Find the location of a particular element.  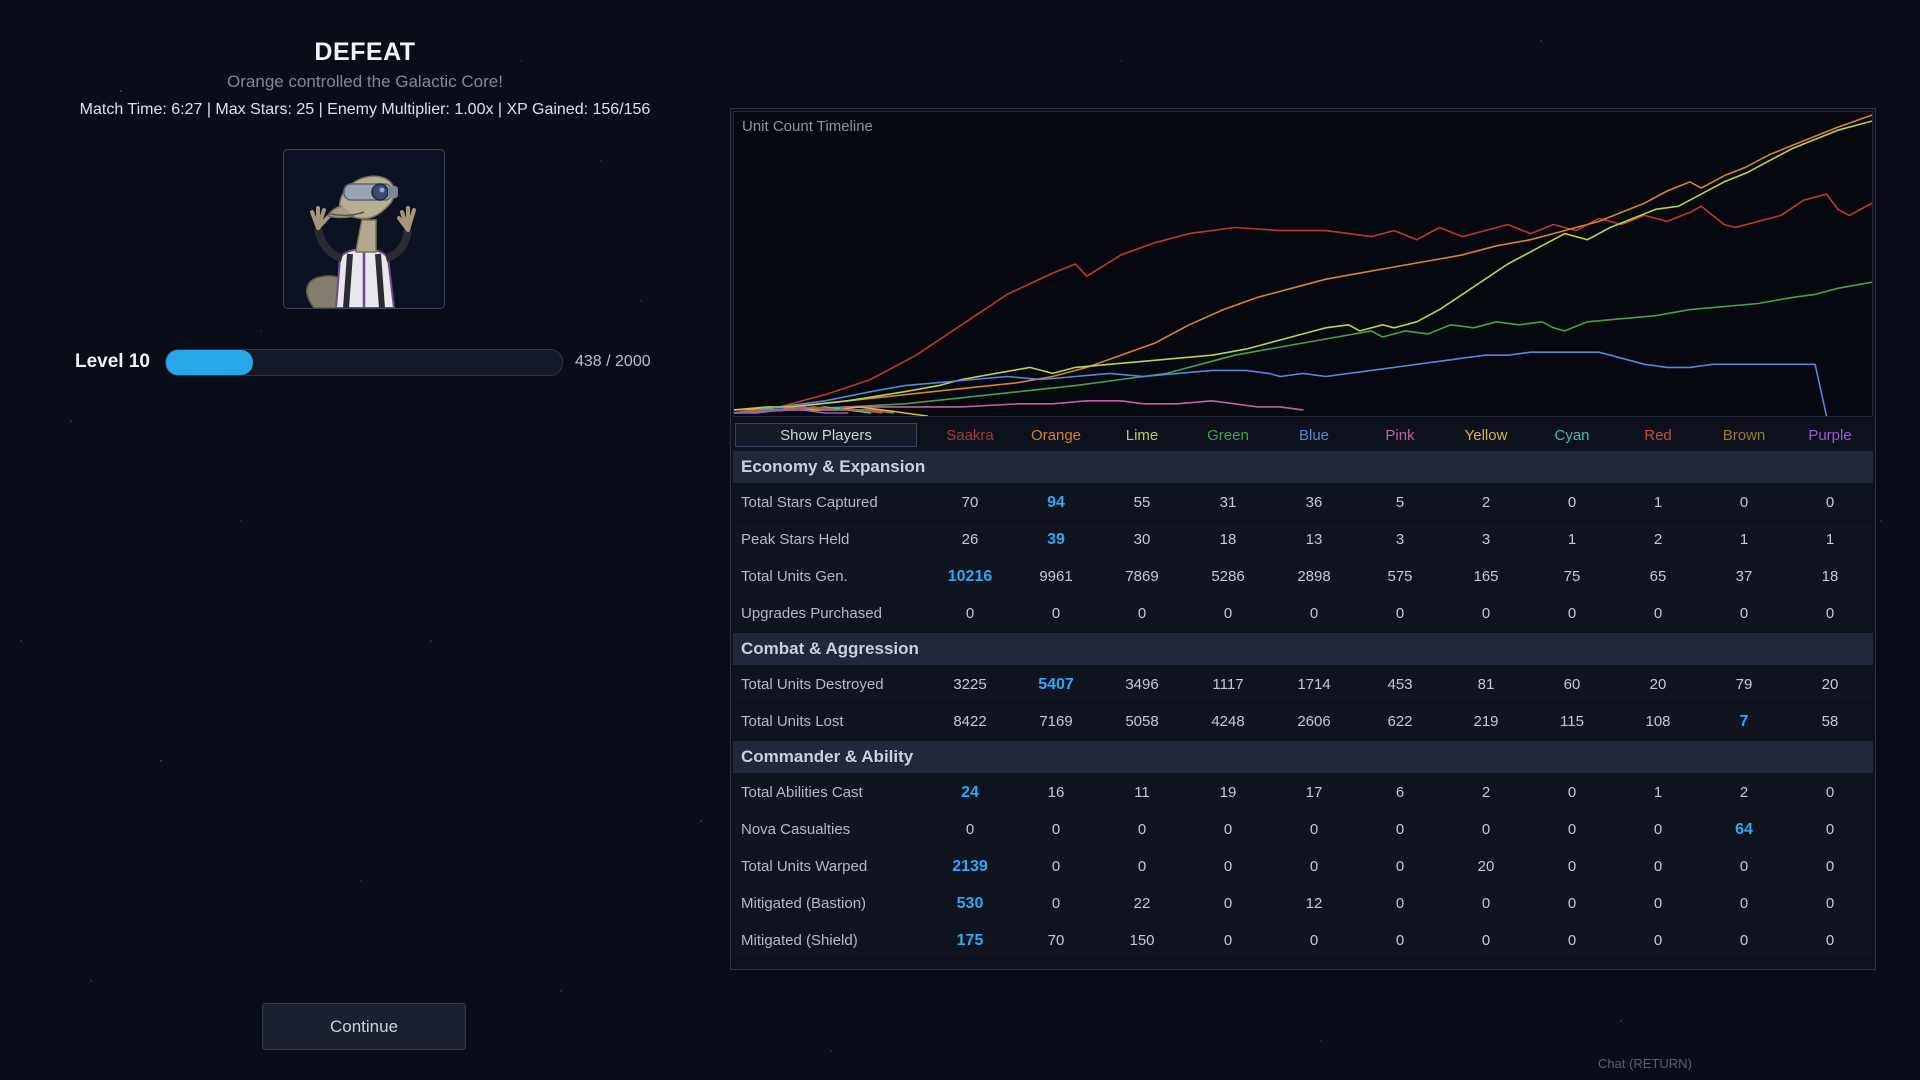

level-label: Level 10 is located at coordinates (112, 361).